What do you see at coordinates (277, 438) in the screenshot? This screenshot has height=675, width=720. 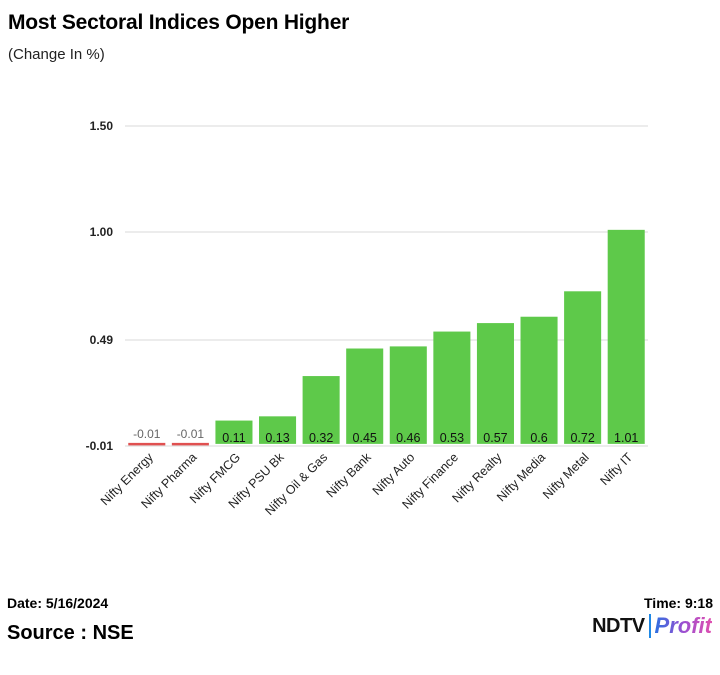 I see `data-label: 0.13` at bounding box center [277, 438].